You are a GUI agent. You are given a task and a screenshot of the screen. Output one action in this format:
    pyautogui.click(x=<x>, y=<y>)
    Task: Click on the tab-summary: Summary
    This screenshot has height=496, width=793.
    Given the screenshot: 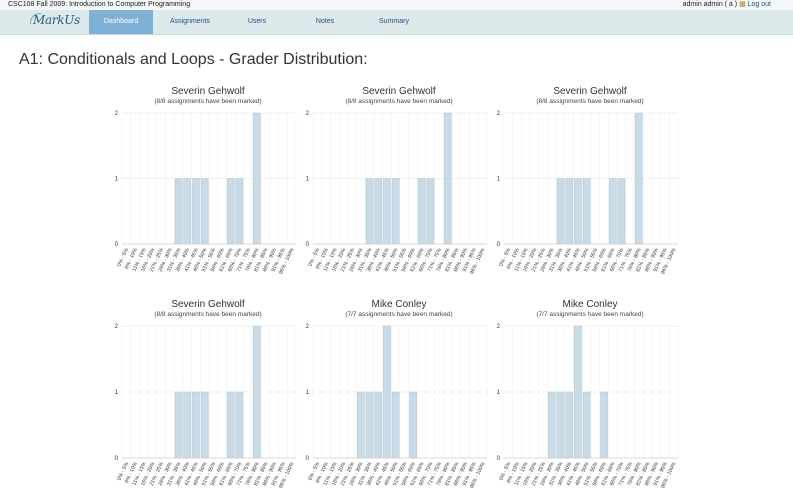 What is the action you would take?
    pyautogui.click(x=394, y=21)
    